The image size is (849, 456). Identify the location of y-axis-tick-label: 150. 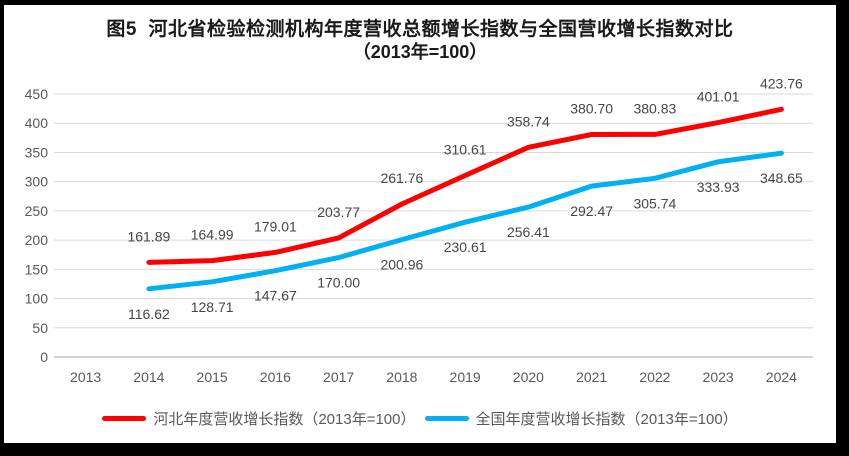
(37, 269).